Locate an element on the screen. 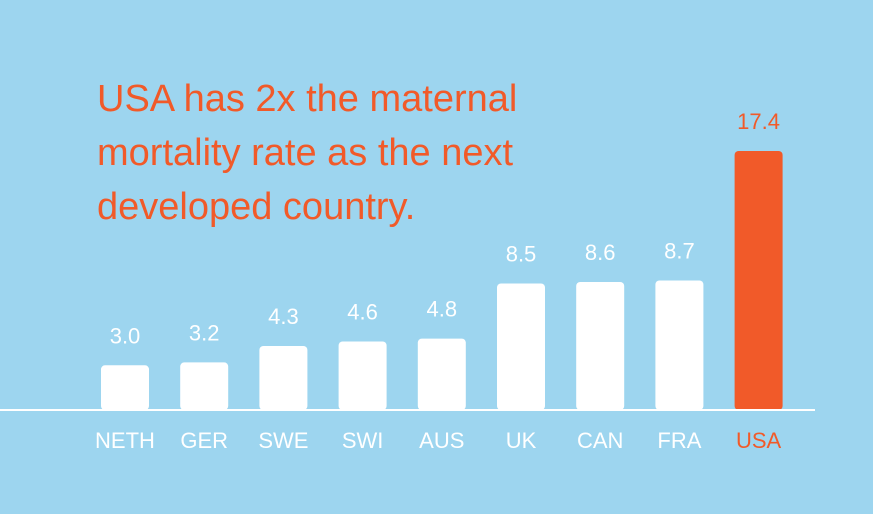 The height and width of the screenshot is (514, 873). category-label-neth: NETH is located at coordinates (125, 440).